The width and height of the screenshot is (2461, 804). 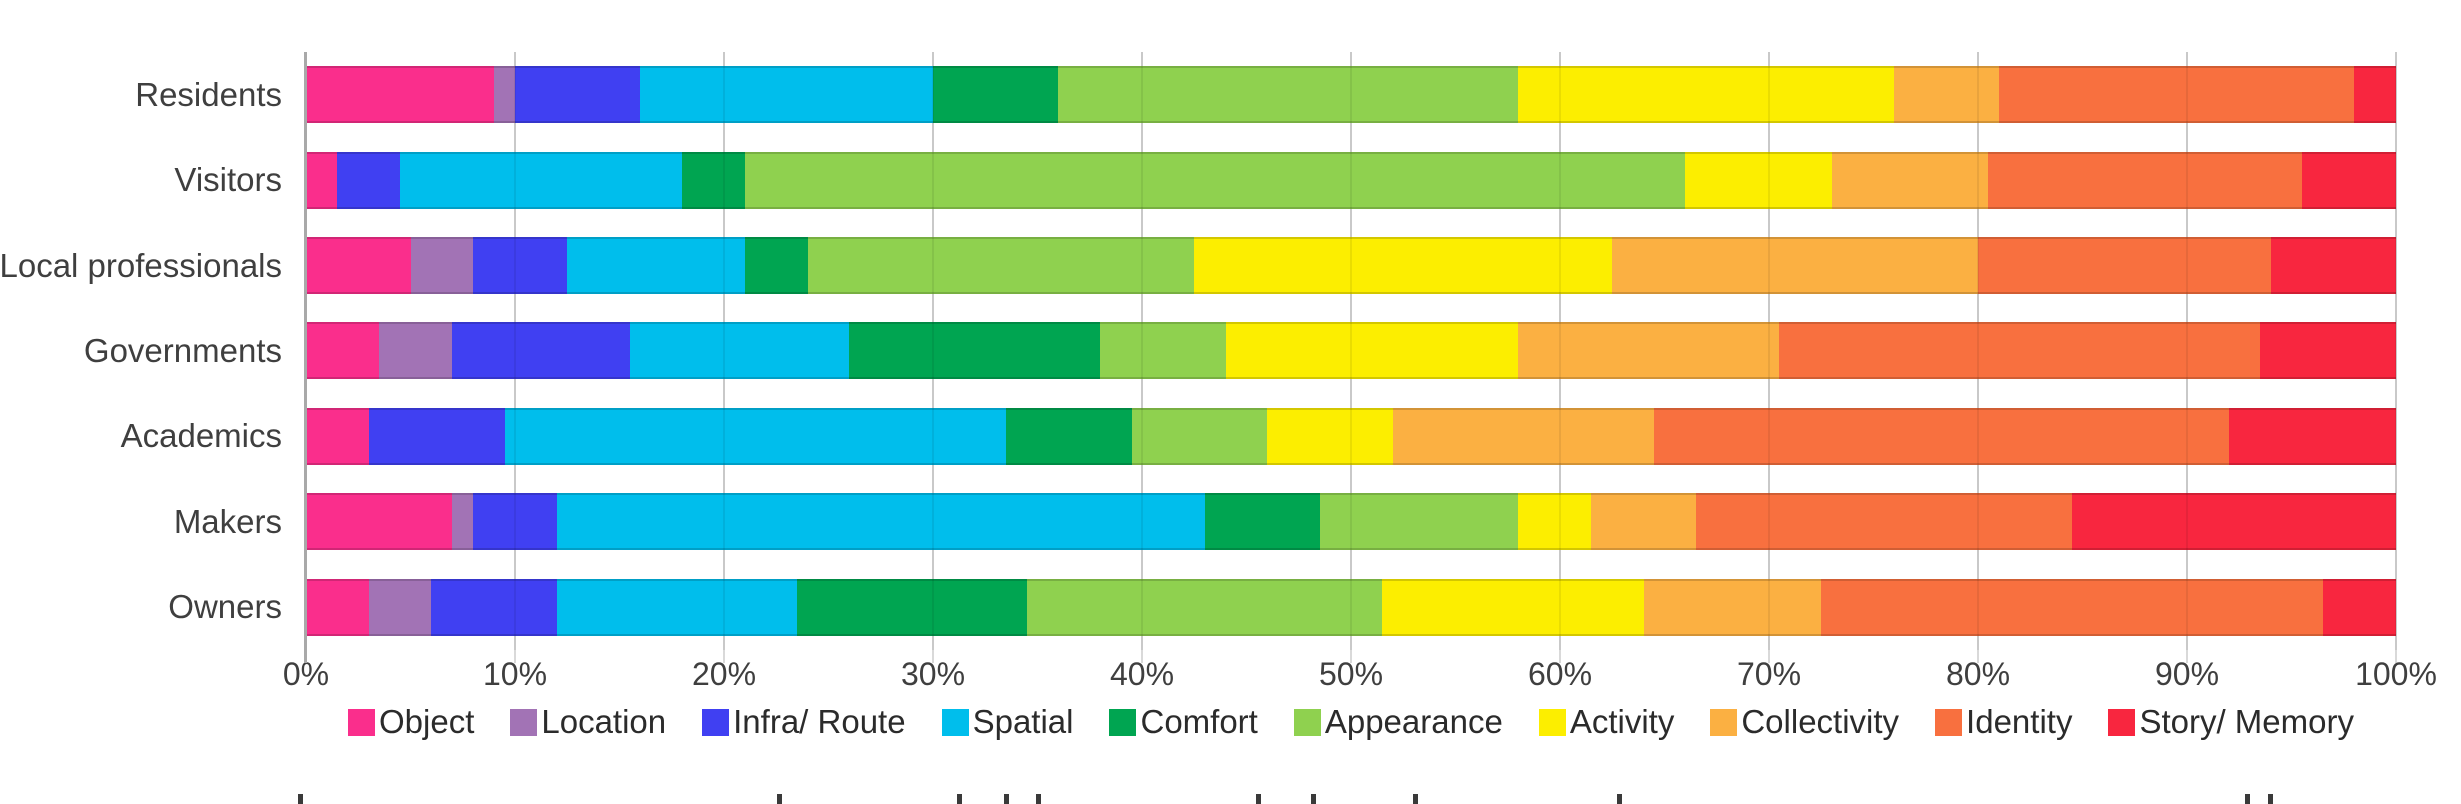 I want to click on legend-item: Object, so click(x=411, y=722).